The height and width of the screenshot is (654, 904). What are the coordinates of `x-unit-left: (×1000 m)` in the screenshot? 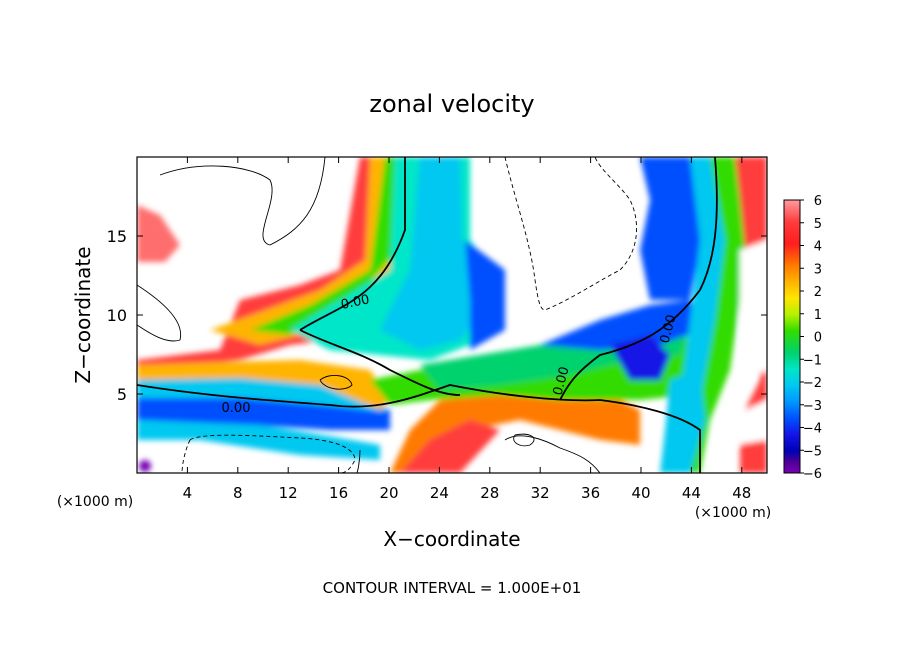 It's located at (95, 502).